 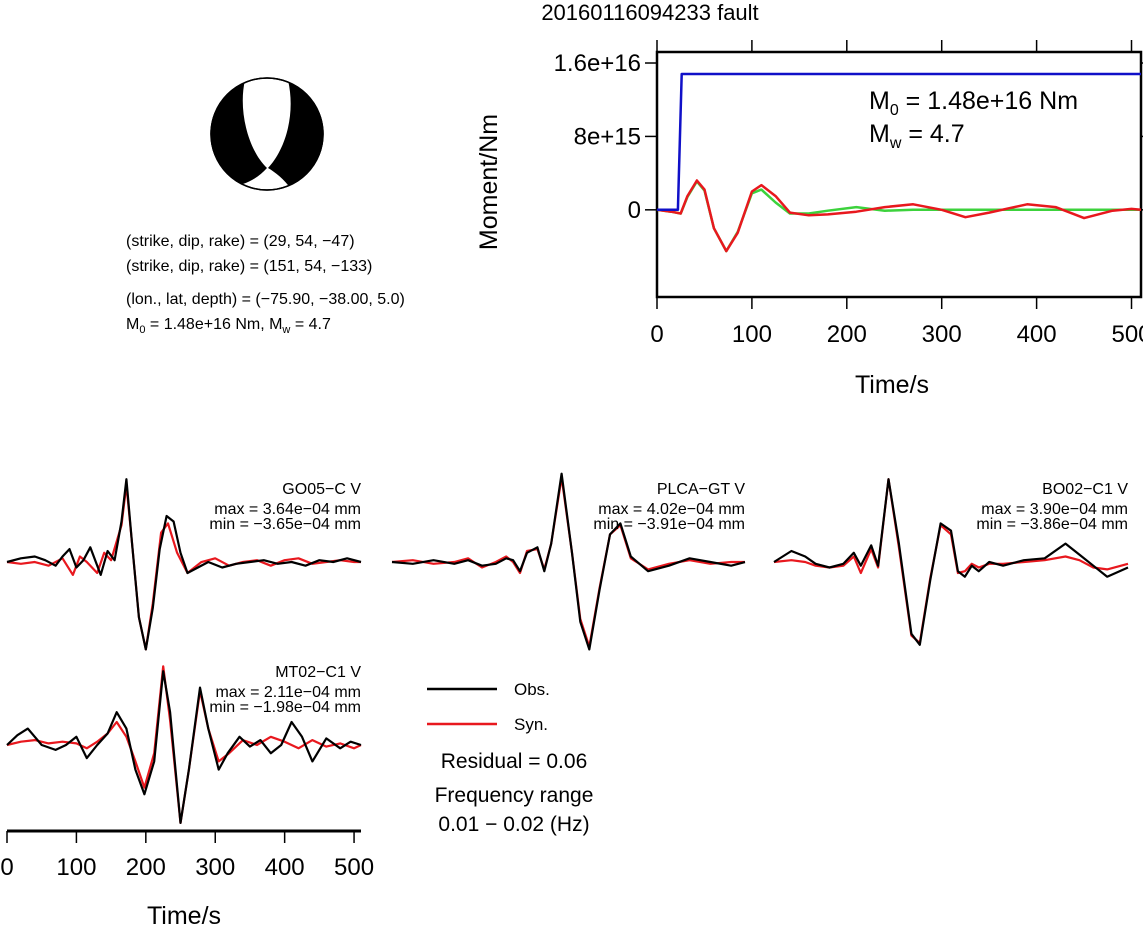 I want to click on moment-rate-red-line, so click(x=899, y=216).